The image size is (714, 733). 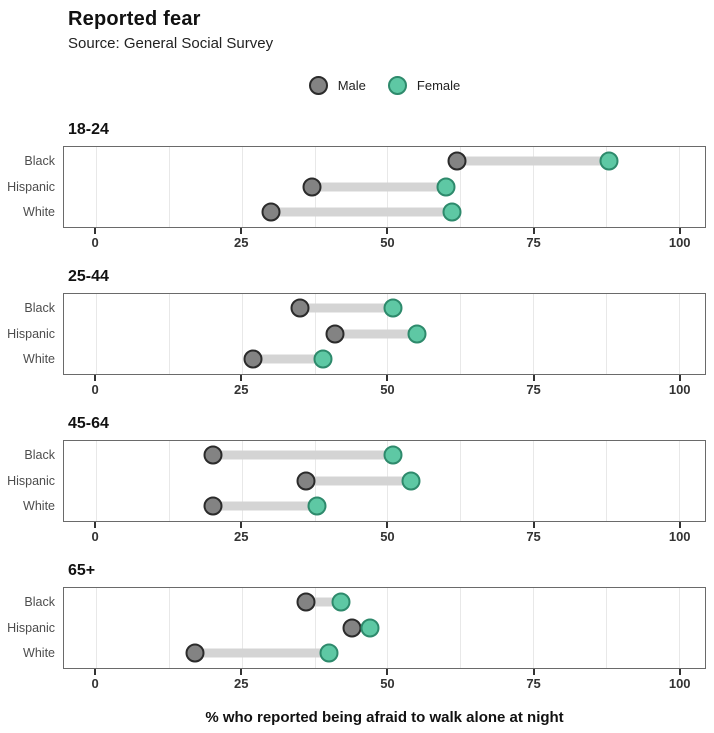 What do you see at coordinates (384, 85) in the screenshot?
I see `legend: Male Female` at bounding box center [384, 85].